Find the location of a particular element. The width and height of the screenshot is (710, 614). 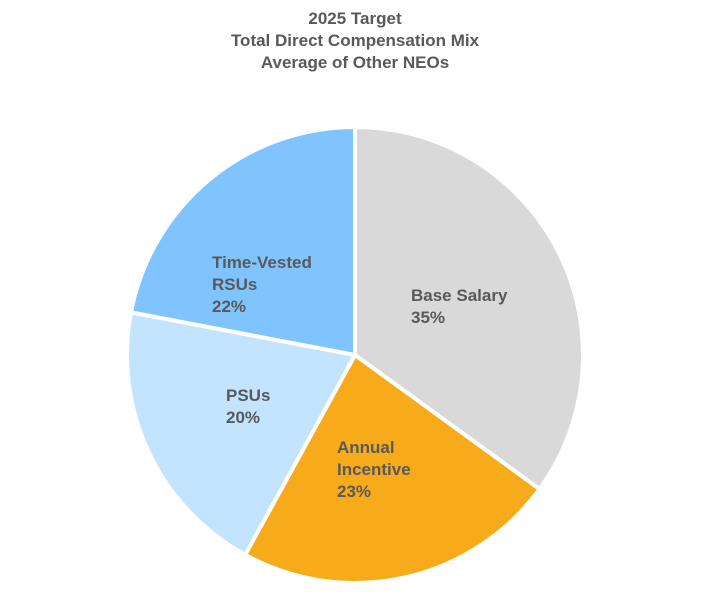

slice-name-label: Annual is located at coordinates (366, 447).